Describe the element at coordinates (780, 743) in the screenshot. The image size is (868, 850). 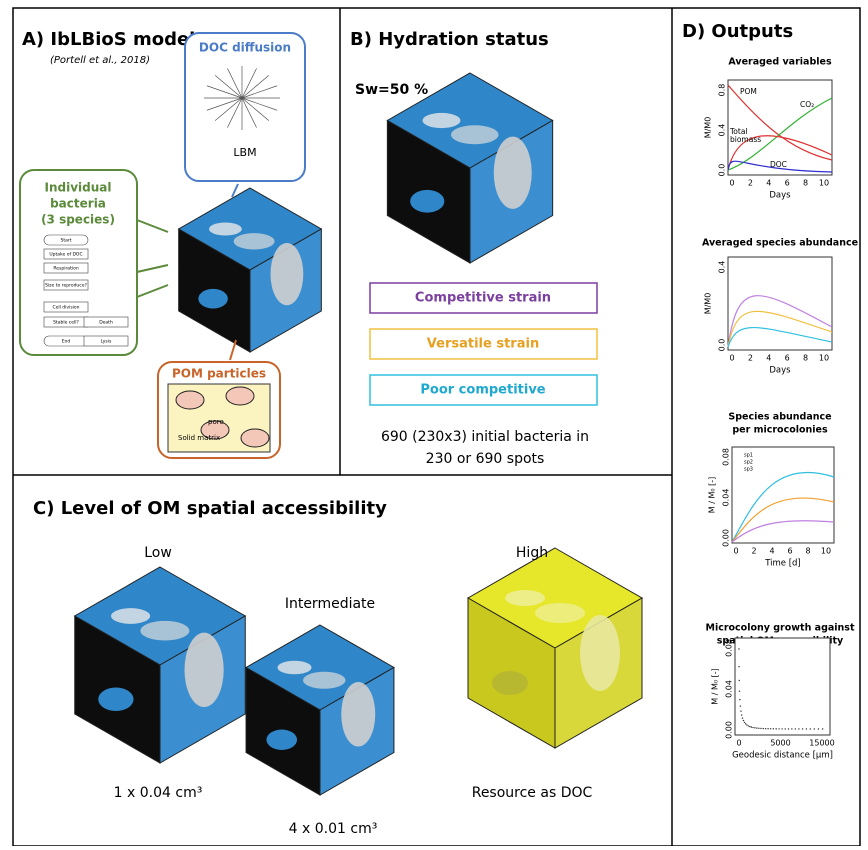
I see `x-tick-label: 5000` at that location.